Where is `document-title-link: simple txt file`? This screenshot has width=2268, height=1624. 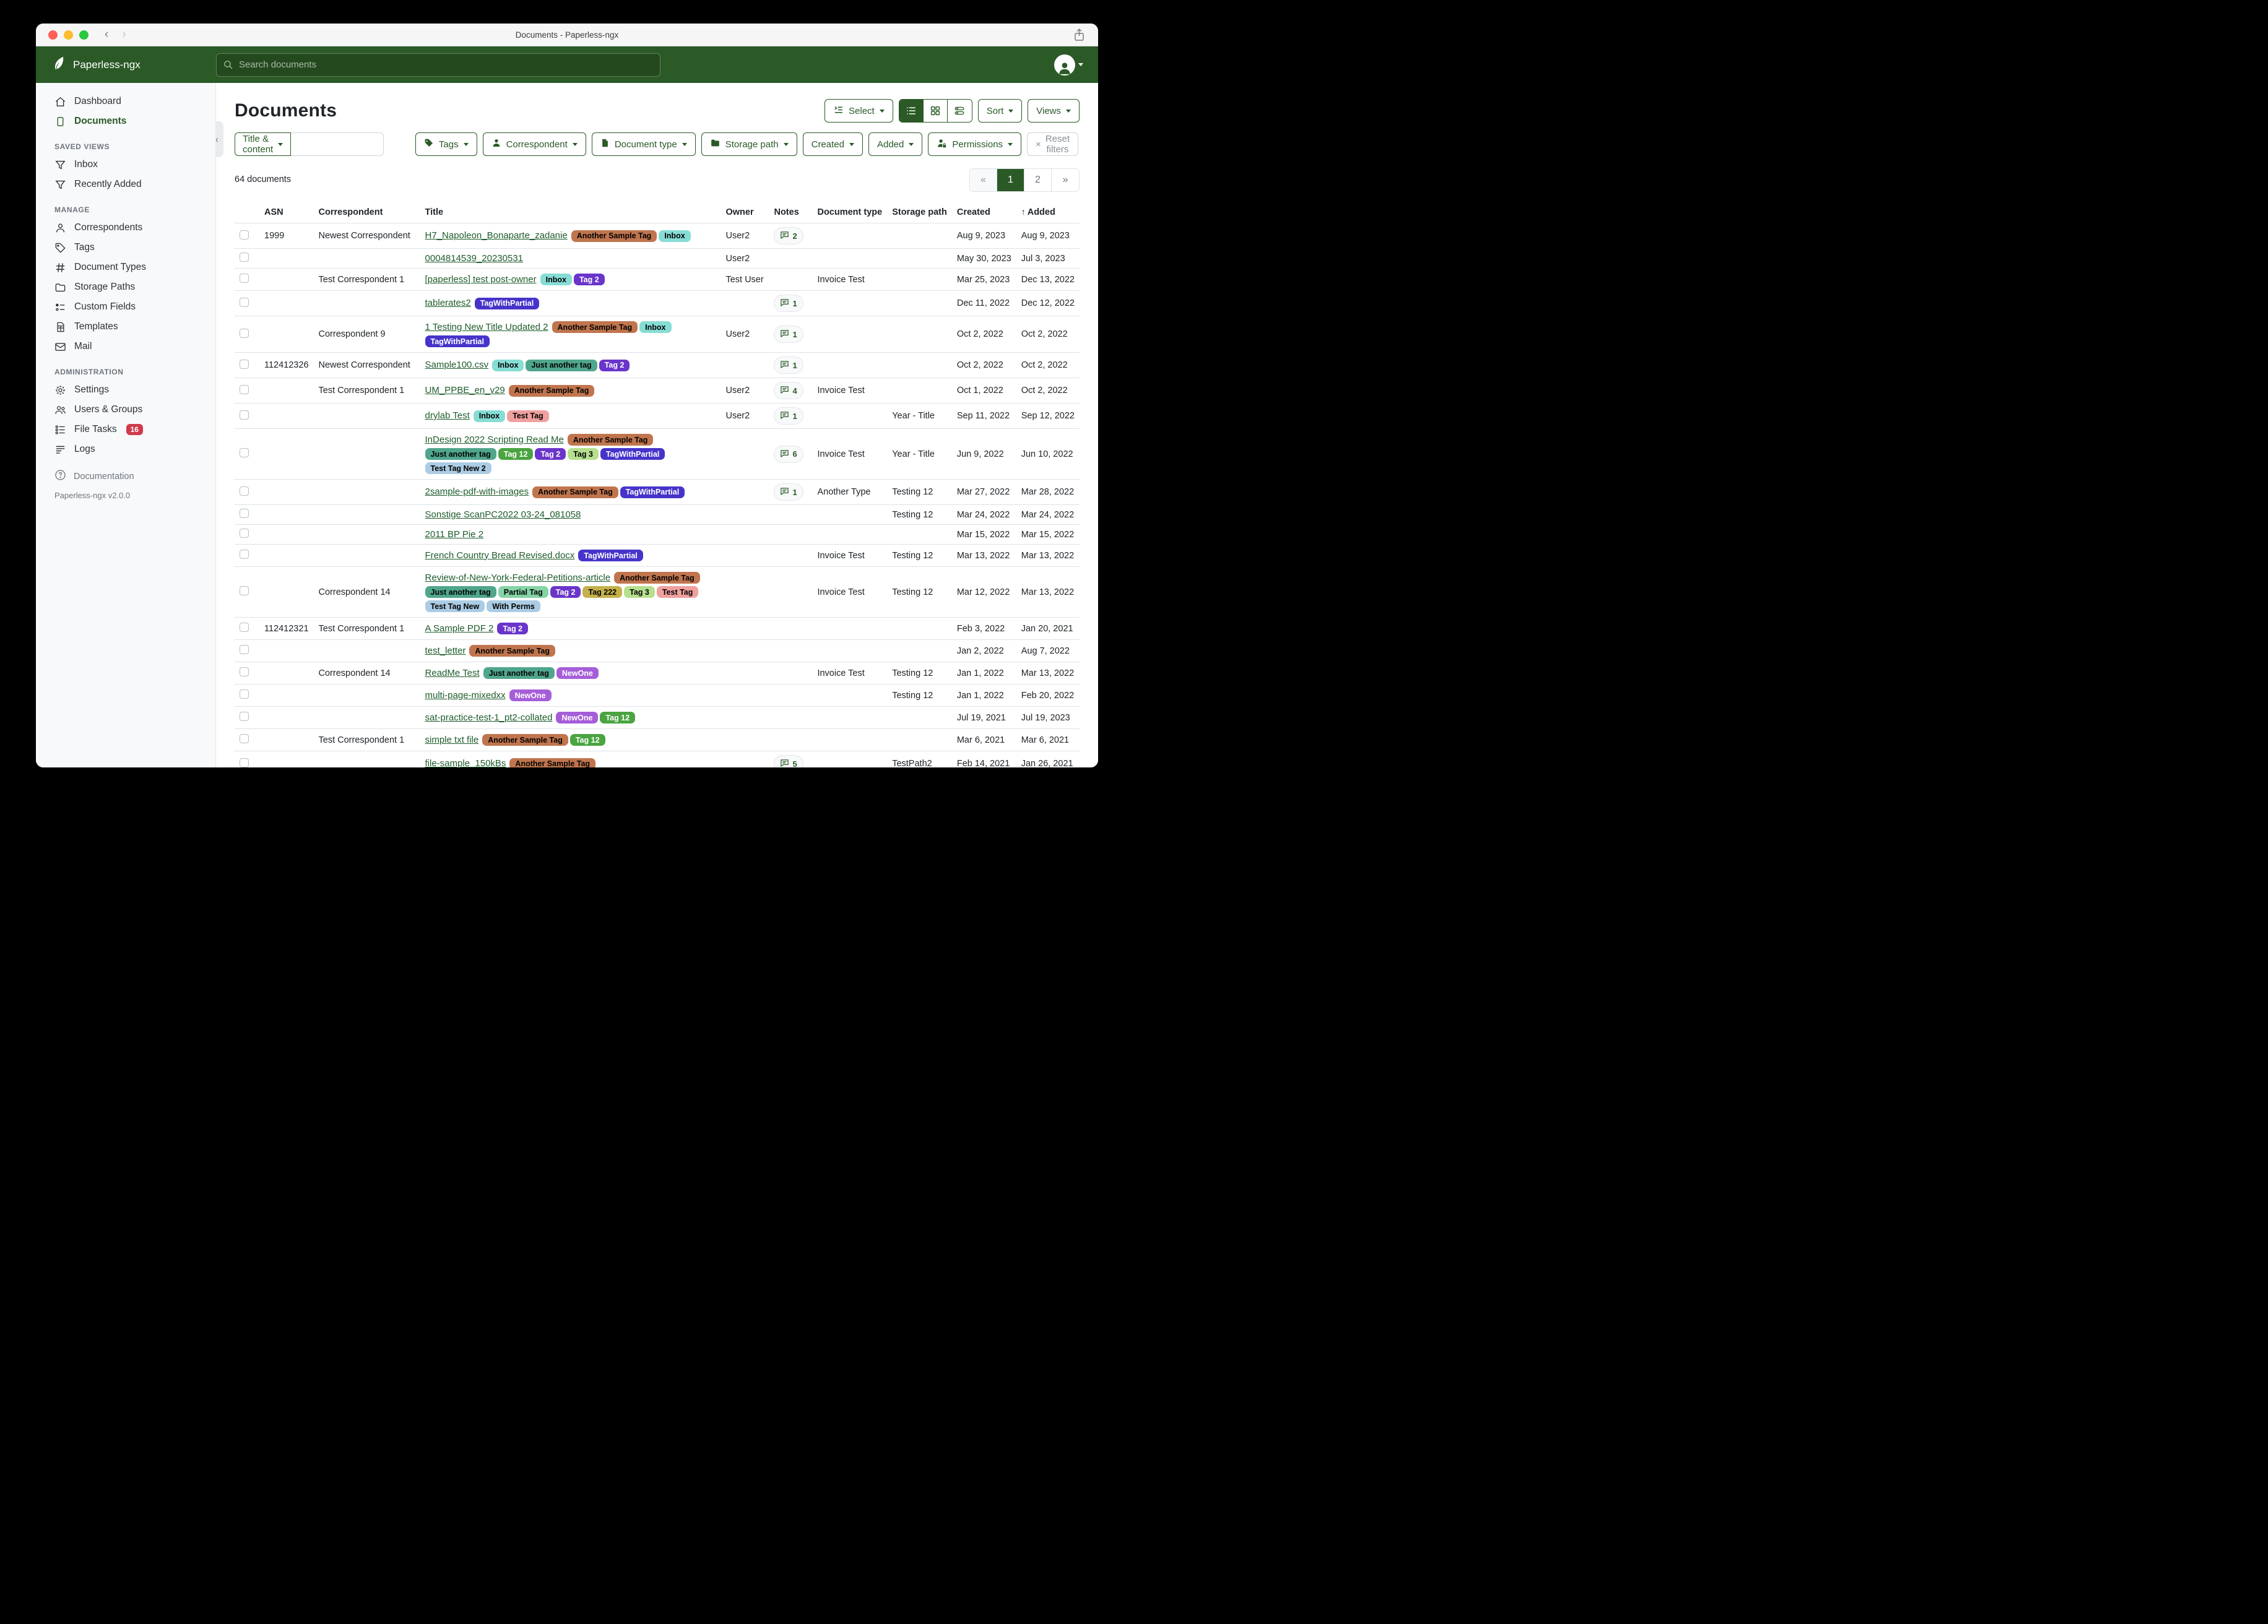 document-title-link: simple txt file is located at coordinates (452, 739).